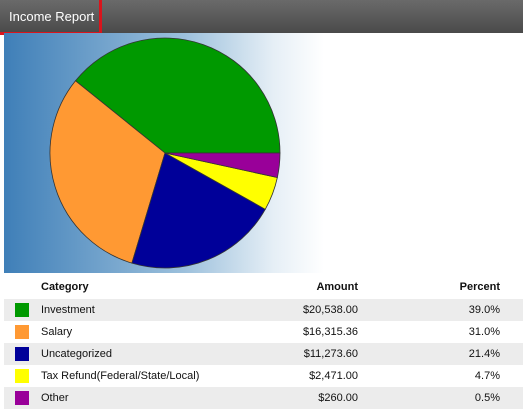 This screenshot has height=420, width=523. I want to click on row-percent: 31.0%, so click(484, 332).